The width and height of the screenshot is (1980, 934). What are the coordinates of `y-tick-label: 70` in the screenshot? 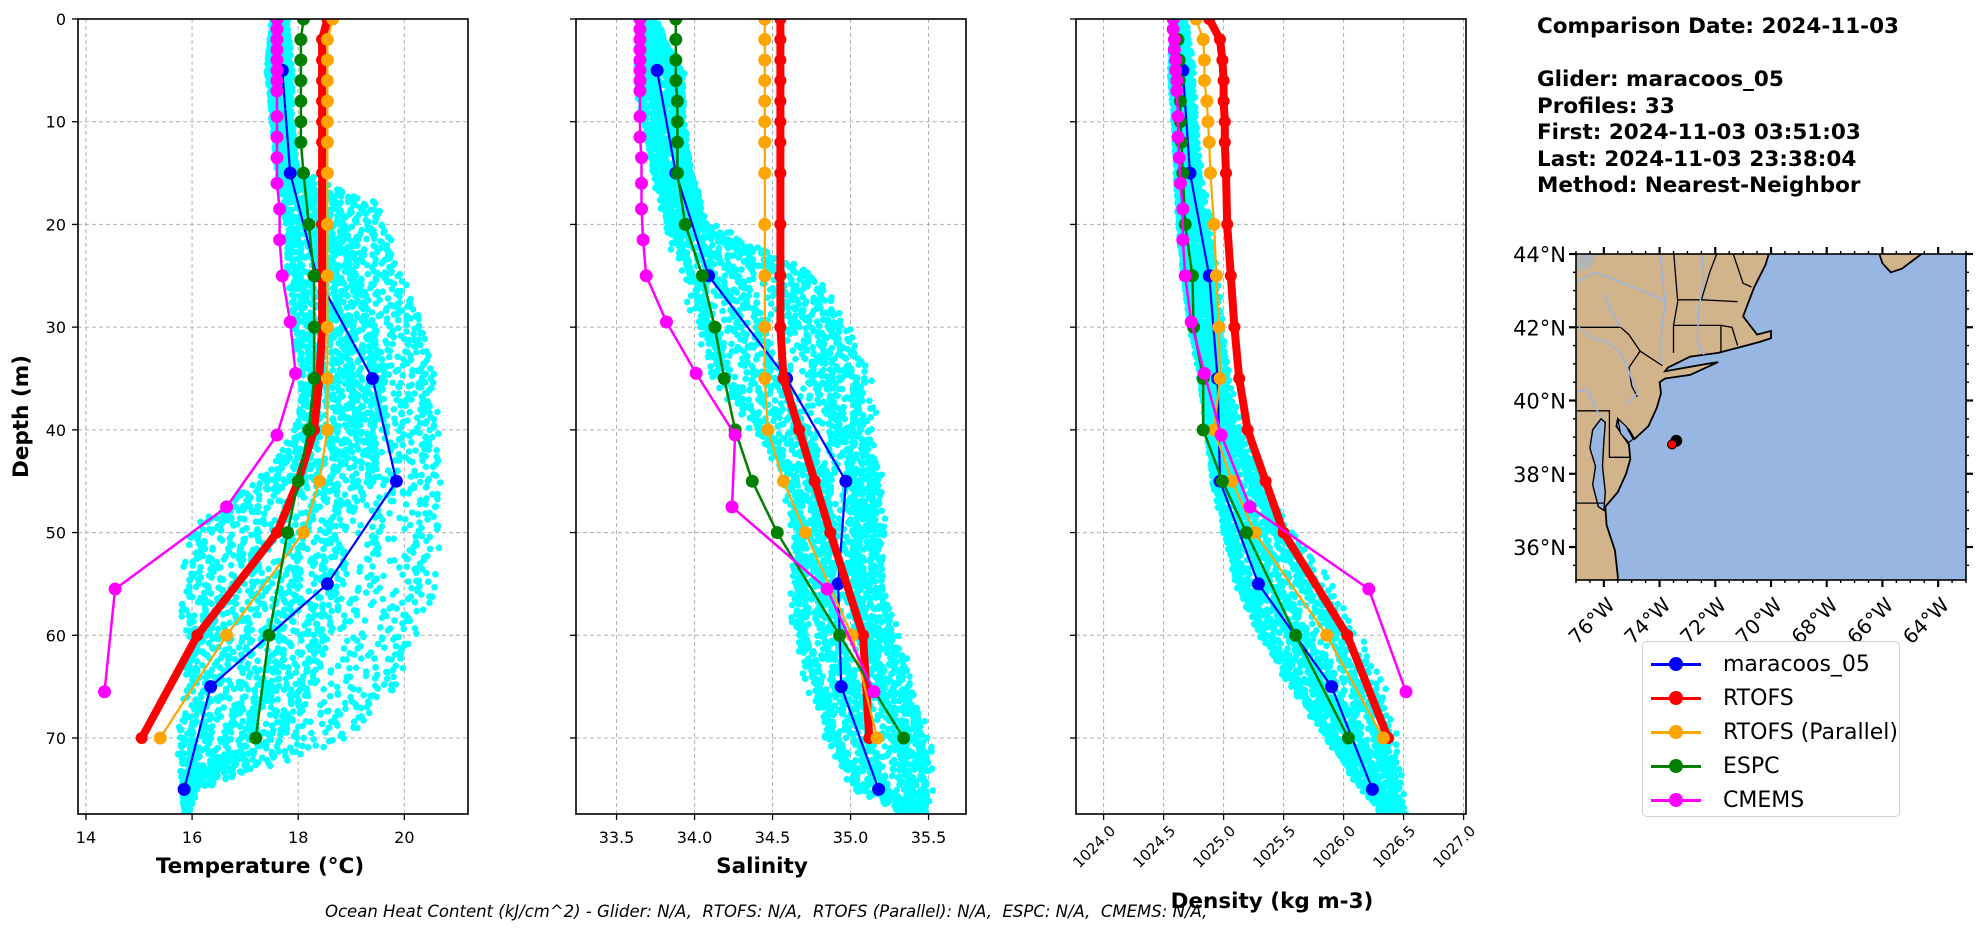 It's located at (56, 738).